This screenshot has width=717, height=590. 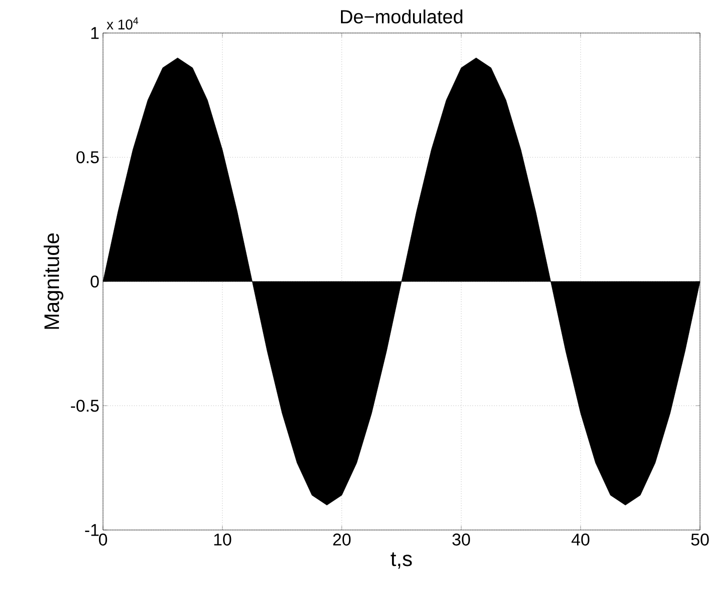 I want to click on y-tick-label: 0, so click(x=94, y=281).